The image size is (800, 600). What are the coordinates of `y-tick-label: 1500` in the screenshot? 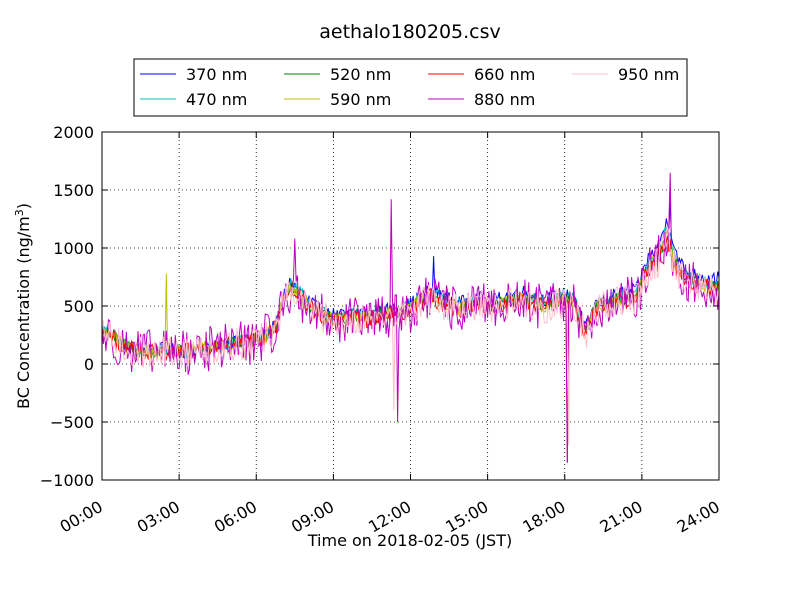 It's located at (73, 190).